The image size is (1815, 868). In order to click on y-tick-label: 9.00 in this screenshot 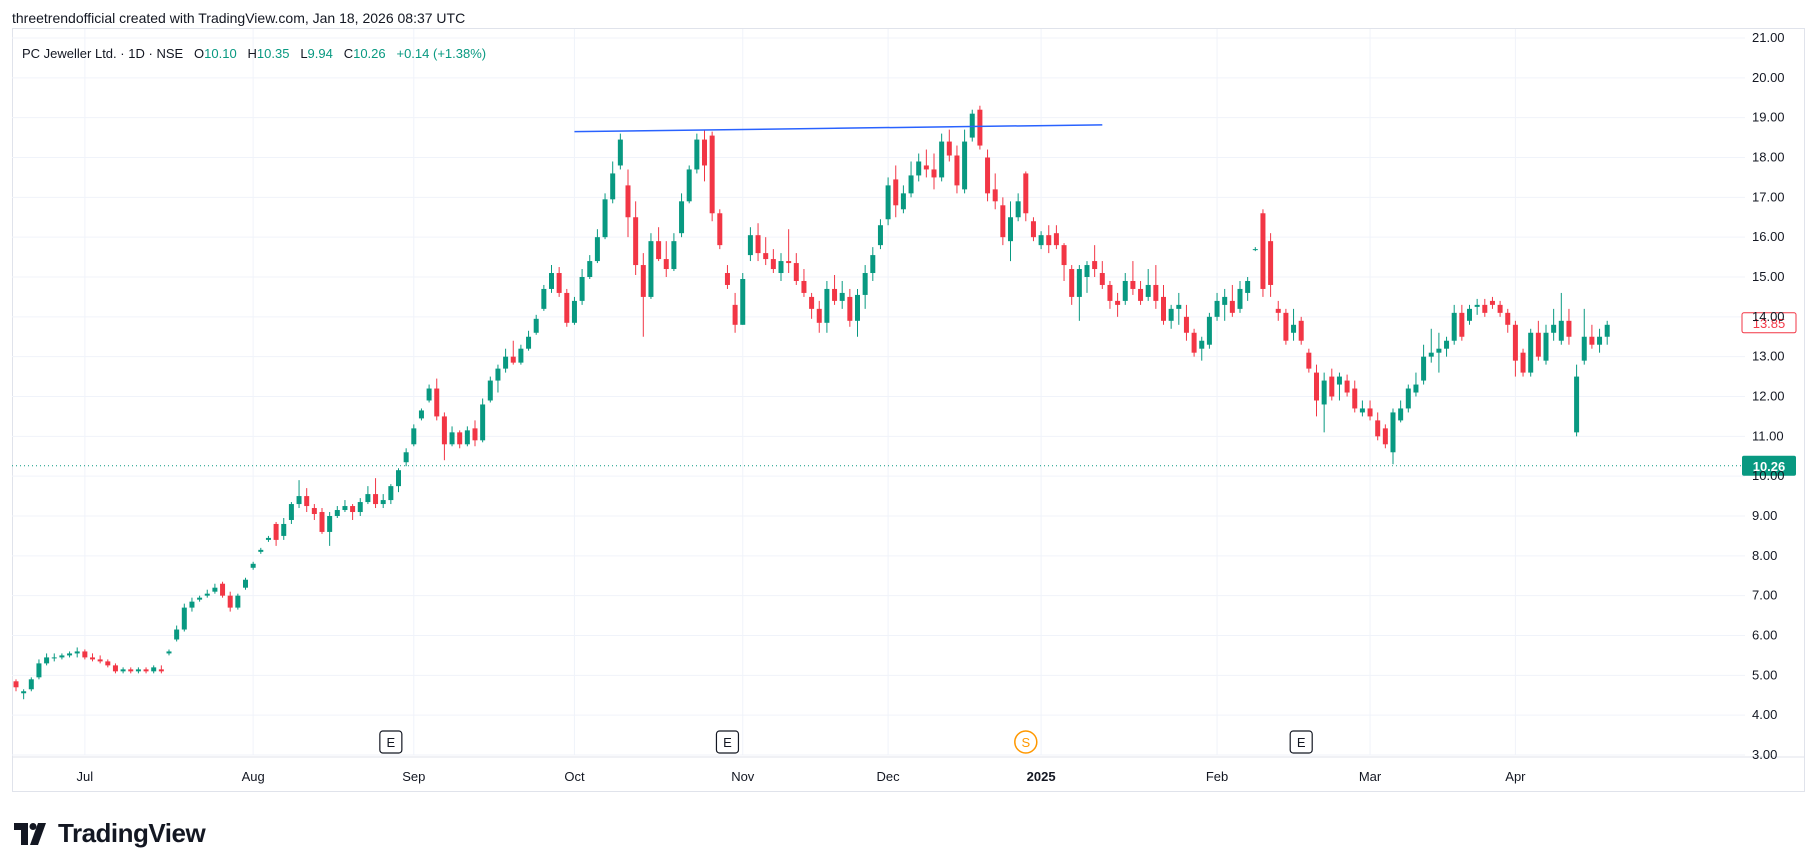, I will do `click(1764, 515)`.